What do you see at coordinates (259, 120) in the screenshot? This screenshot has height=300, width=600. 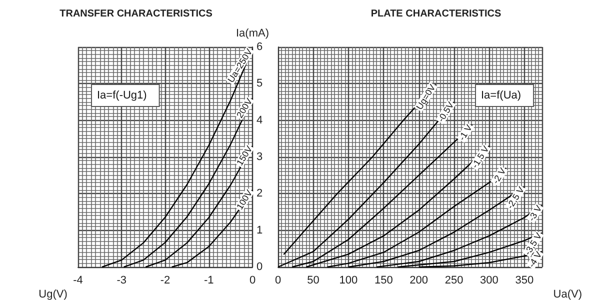 I see `y-tick-label: 4` at bounding box center [259, 120].